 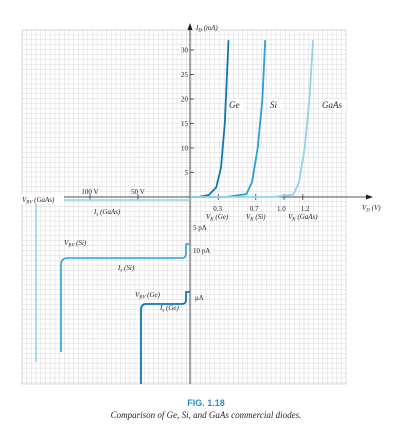 I want to click on y-tick-label: 30, so click(x=185, y=51).